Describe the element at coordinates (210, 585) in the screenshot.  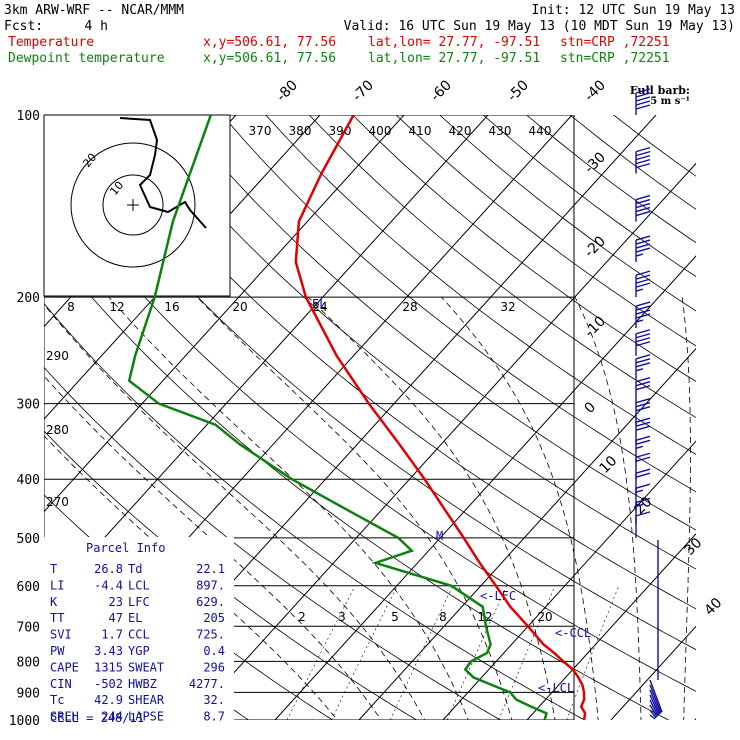
I see `parcel-row-right-value: 897.` at that location.